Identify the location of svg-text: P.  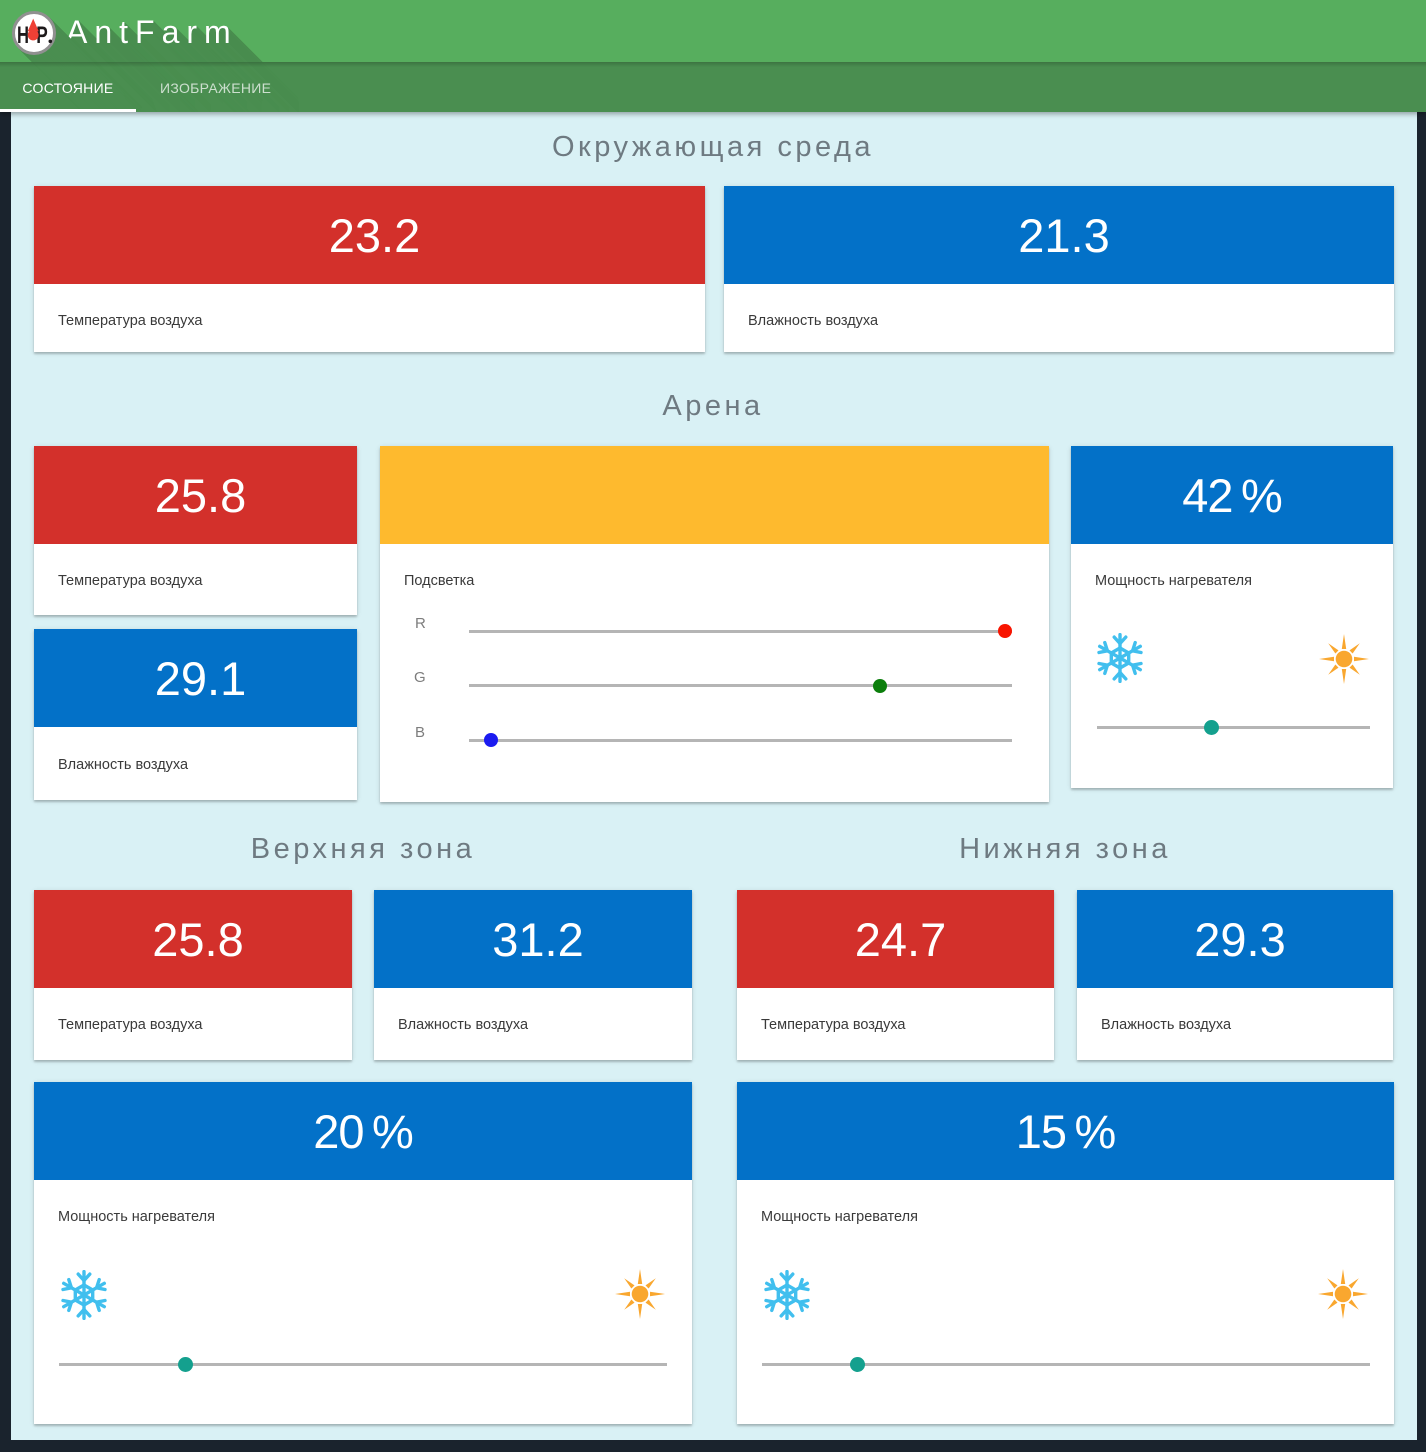
(42, 35).